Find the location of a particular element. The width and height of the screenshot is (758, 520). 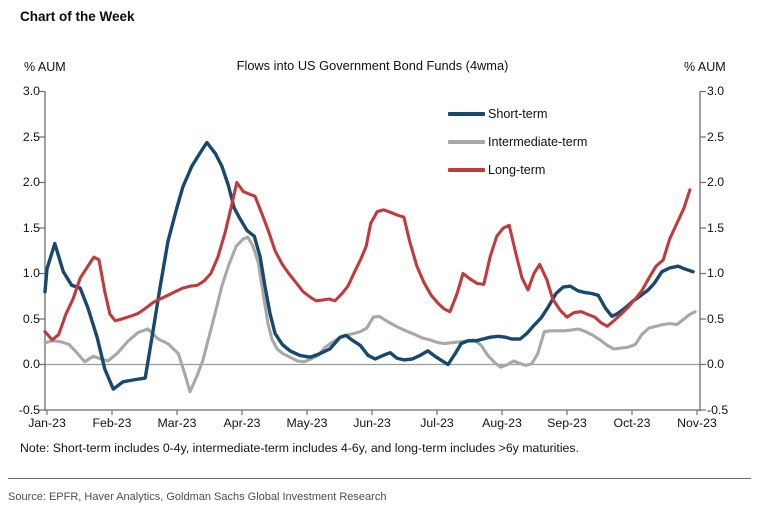

x-tick-label: Nov-23 is located at coordinates (697, 423).